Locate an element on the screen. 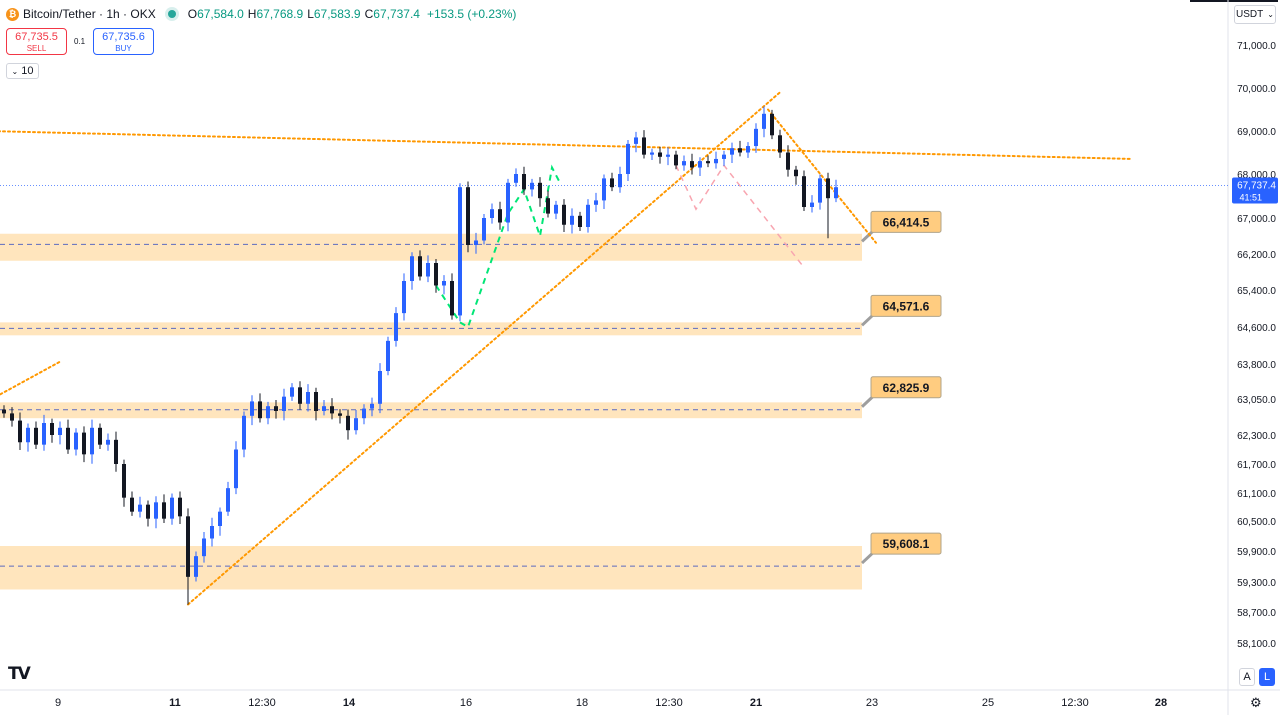 The image size is (1280, 715). ohlc-low-value: 67,583.9 is located at coordinates (337, 14).